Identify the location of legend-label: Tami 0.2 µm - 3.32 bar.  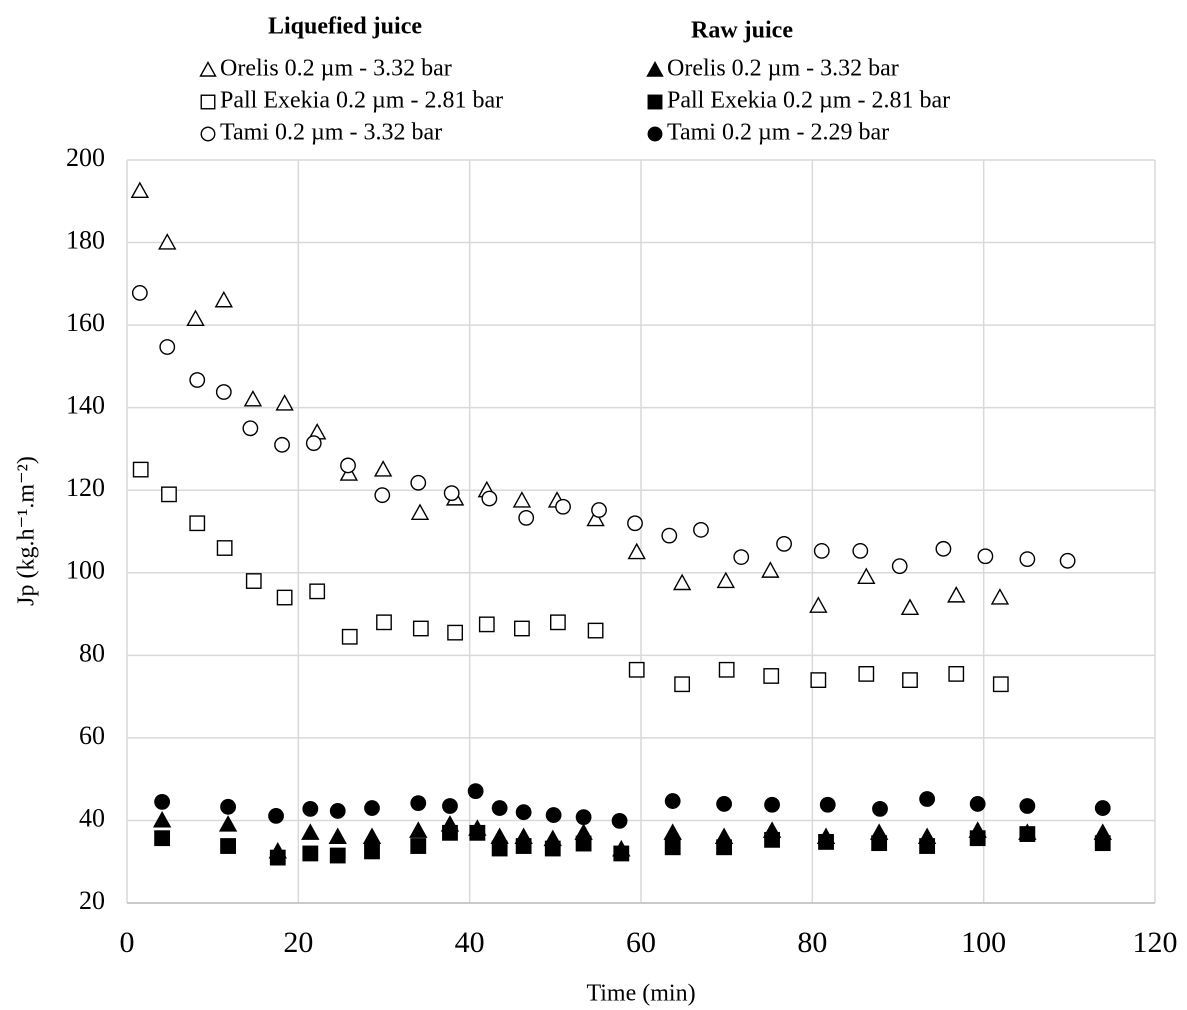
(331, 133).